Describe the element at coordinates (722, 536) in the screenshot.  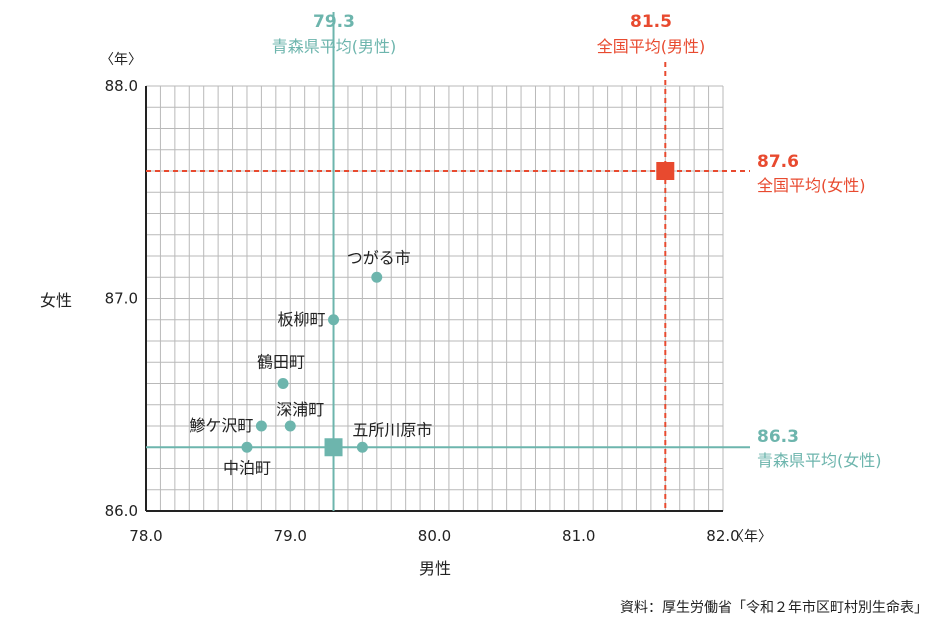
I see `x-tick-label: 82.0` at that location.